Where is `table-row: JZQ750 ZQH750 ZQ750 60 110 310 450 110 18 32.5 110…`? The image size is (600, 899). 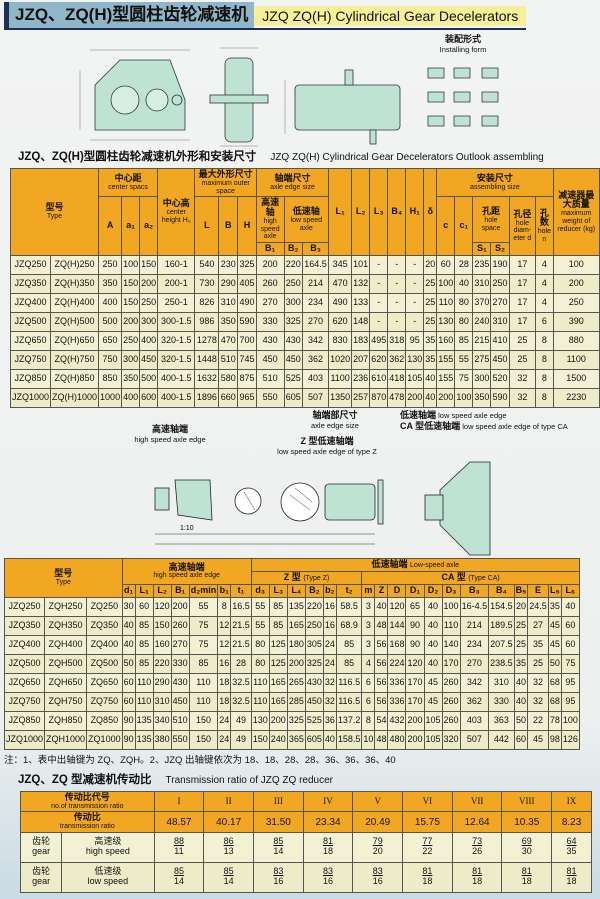 table-row: JZQ750 ZQH750 ZQ750 60 110 310 450 110 18 32.5 110… is located at coordinates (291, 701).